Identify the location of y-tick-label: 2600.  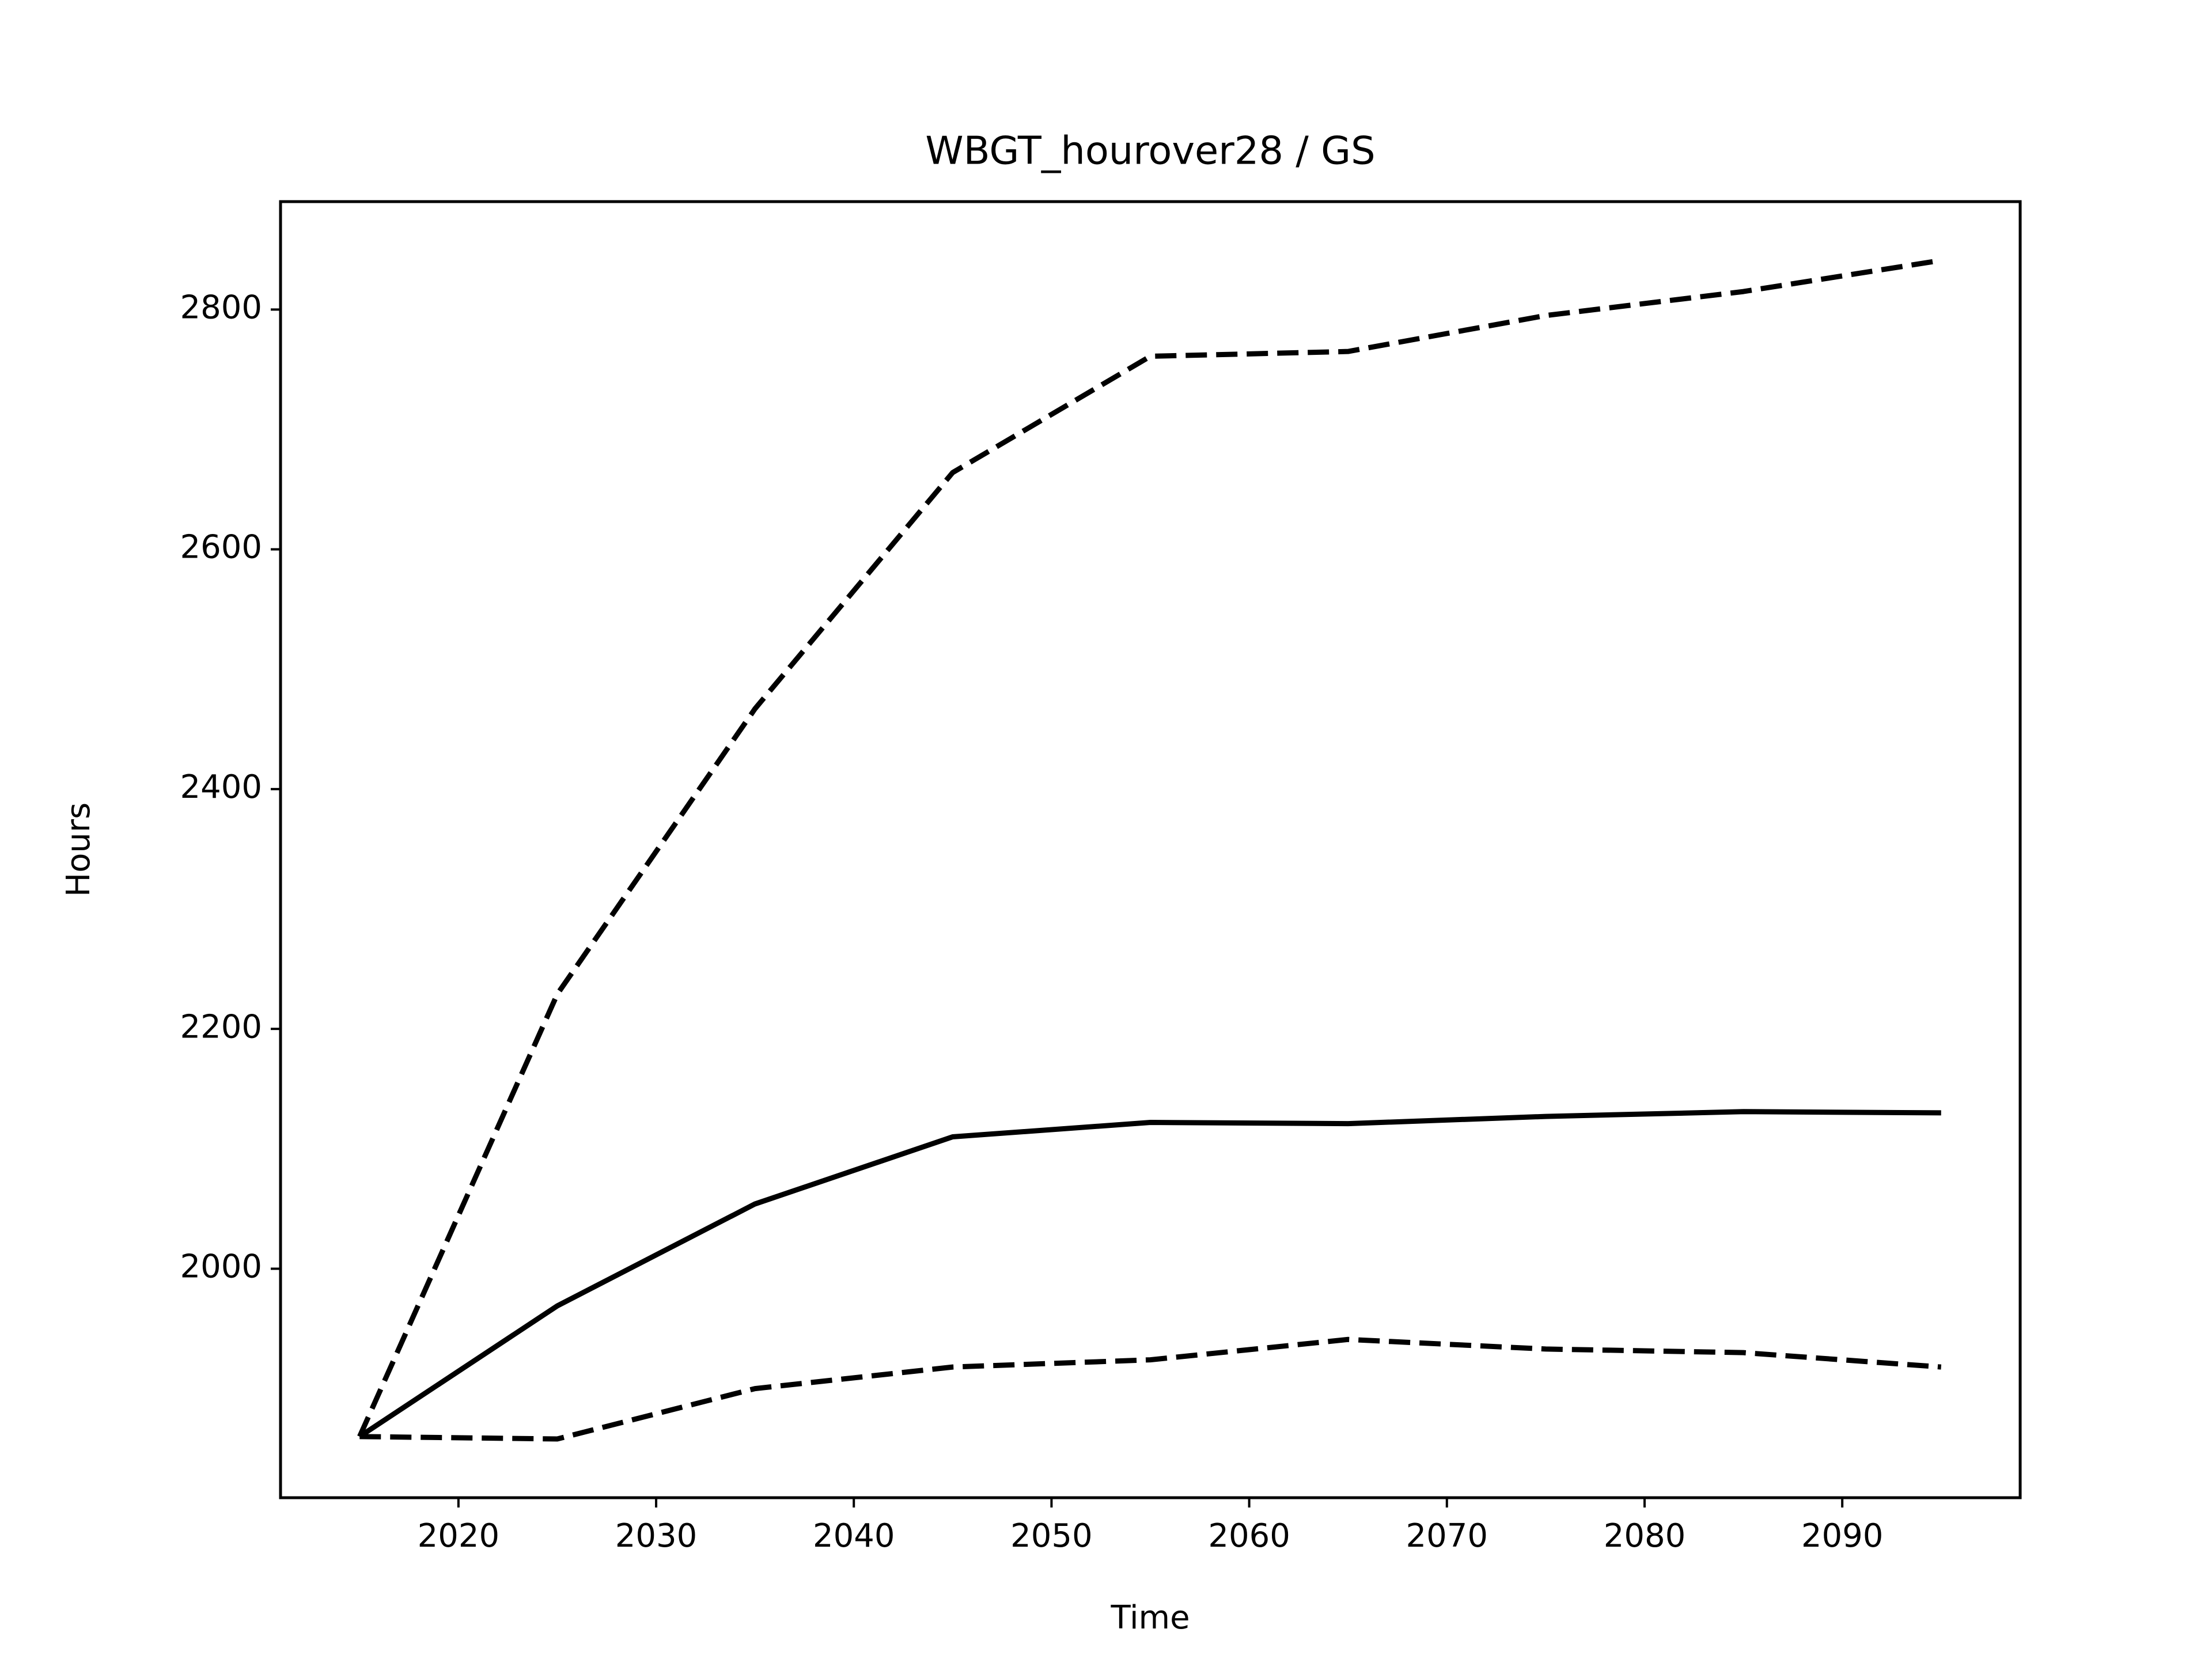
(221, 547).